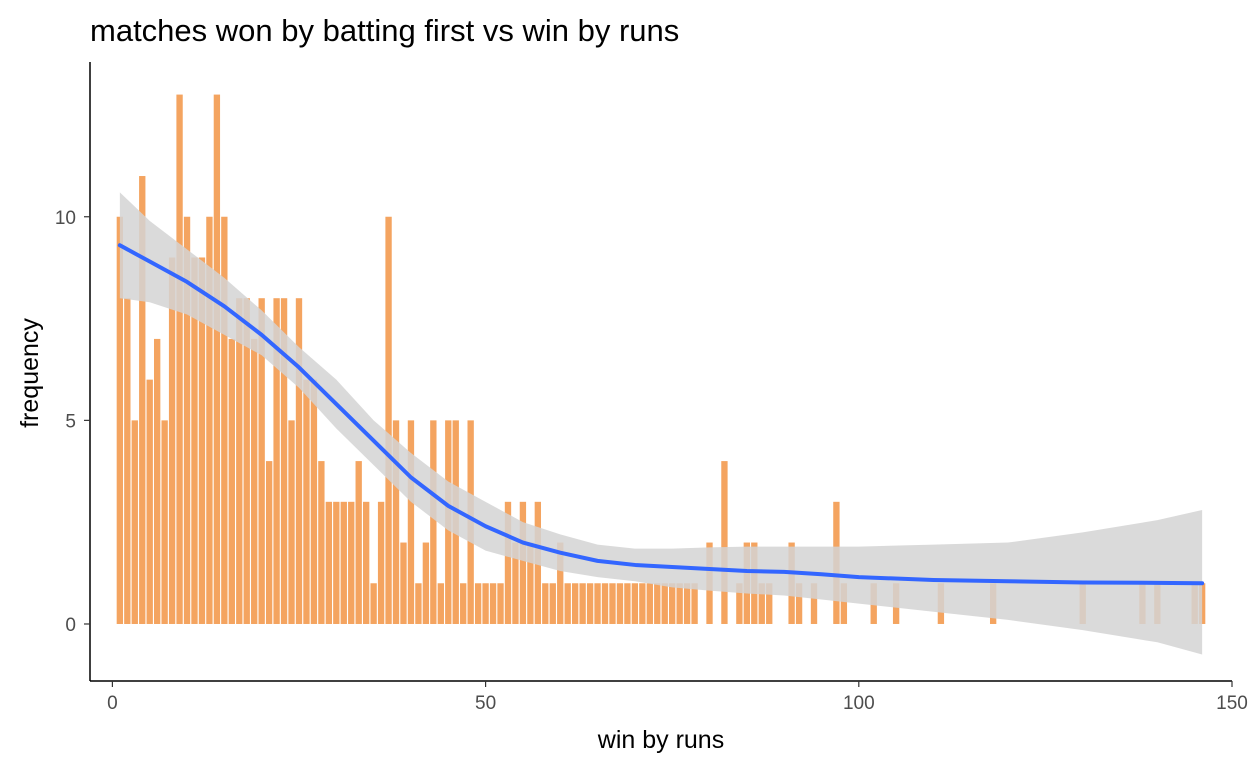 The width and height of the screenshot is (1248, 768). What do you see at coordinates (65, 218) in the screenshot?
I see `y-tick-label: 10` at bounding box center [65, 218].